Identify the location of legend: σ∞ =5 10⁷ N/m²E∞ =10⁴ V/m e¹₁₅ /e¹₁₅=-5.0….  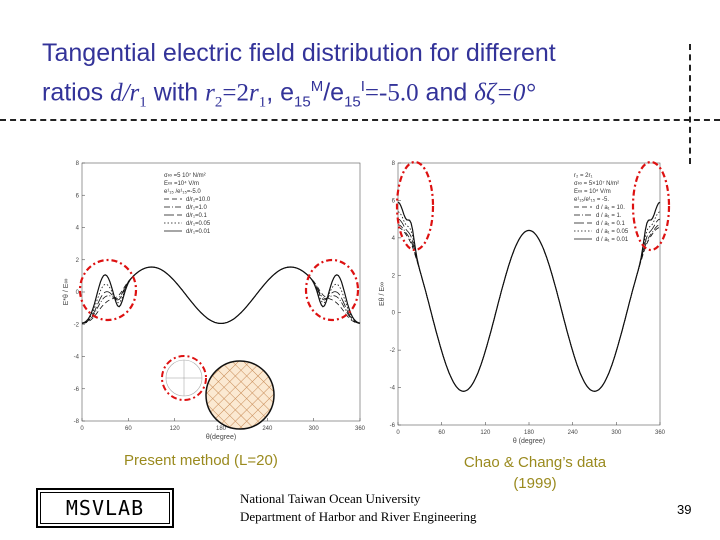
(187, 203).